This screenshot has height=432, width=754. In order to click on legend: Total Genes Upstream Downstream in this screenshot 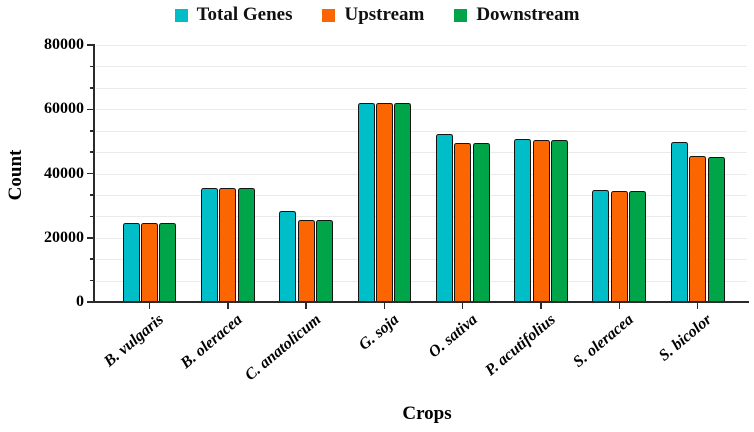, I will do `click(377, 15)`.